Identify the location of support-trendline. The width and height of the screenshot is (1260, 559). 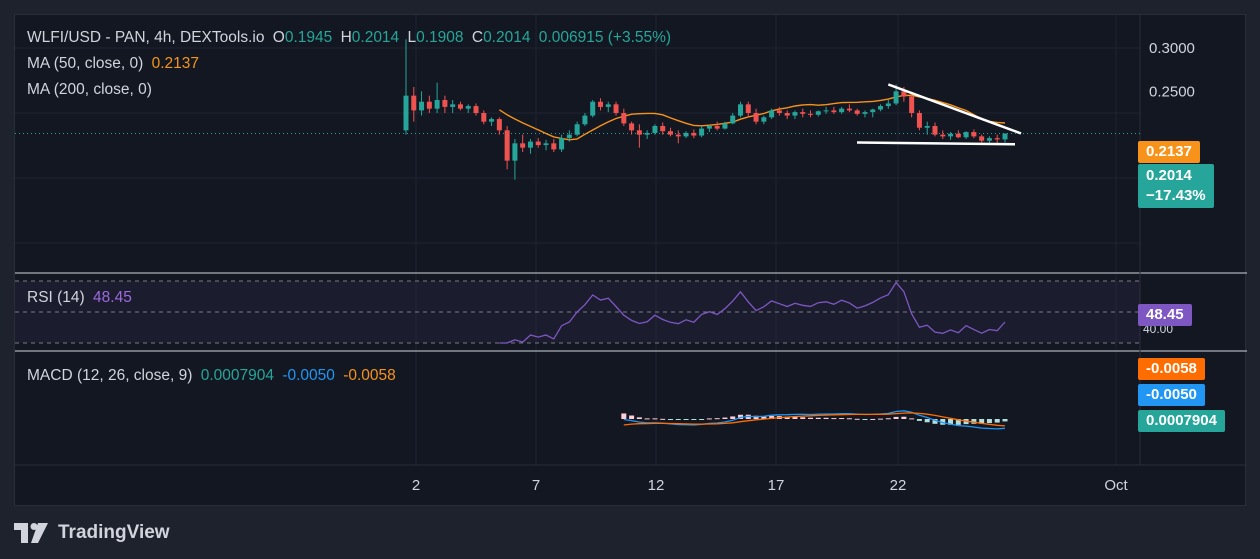
(936, 143).